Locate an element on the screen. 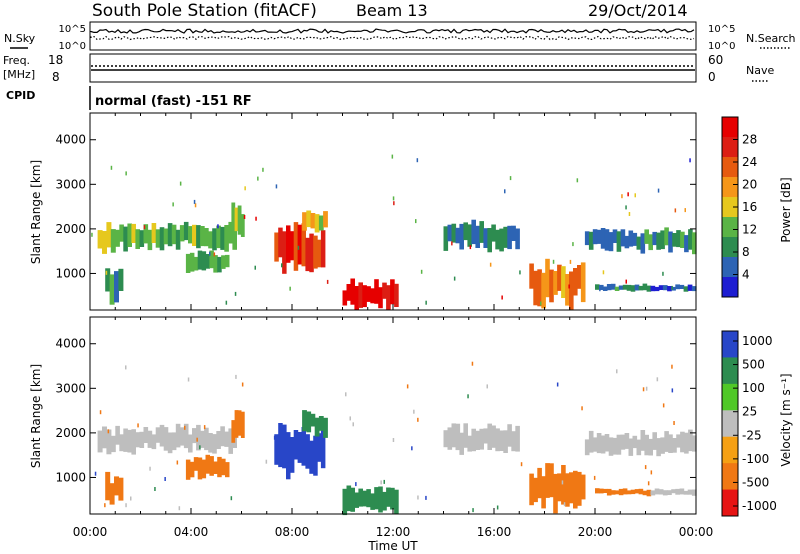  velocity-region-5-cell is located at coordinates (319, 447).